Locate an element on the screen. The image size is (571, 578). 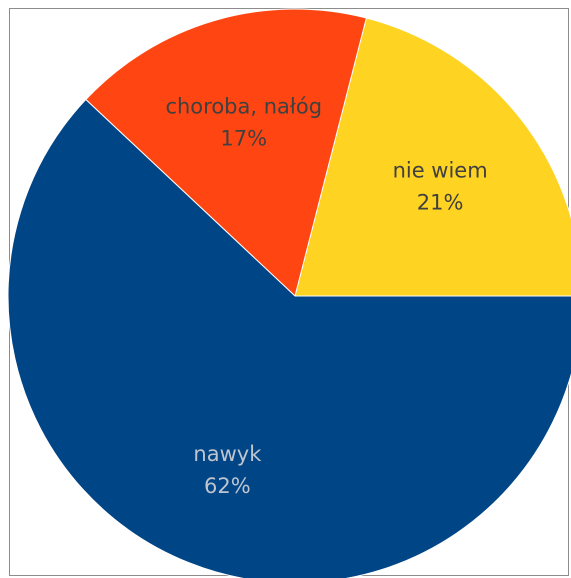
slice-value-label-0: 21% is located at coordinates (440, 202).